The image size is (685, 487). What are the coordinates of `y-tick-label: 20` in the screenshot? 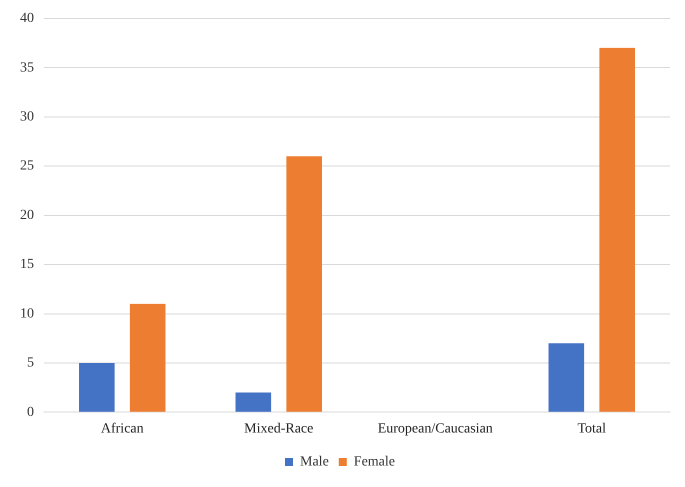 It's located at (27, 215).